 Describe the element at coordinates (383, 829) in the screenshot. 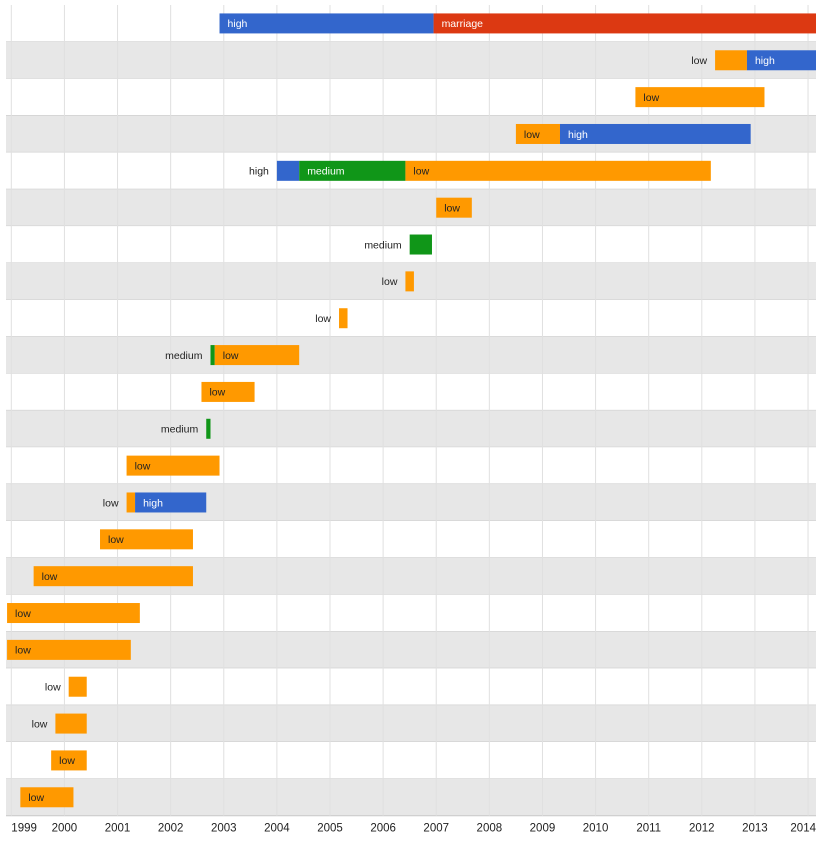

I see `x-tick-label: 2006` at that location.